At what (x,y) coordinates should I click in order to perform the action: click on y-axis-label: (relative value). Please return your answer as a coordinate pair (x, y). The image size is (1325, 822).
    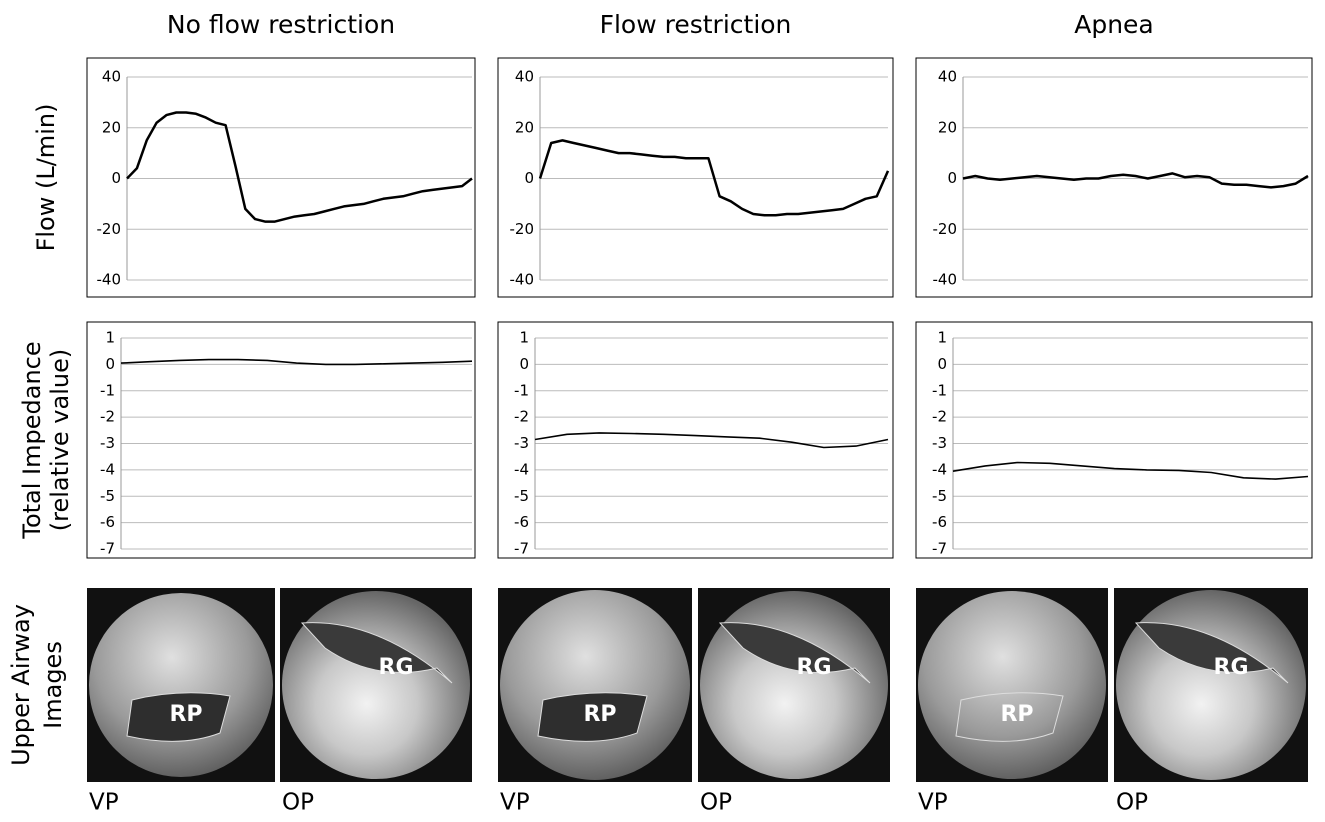
    Looking at the image, I should click on (60, 440).